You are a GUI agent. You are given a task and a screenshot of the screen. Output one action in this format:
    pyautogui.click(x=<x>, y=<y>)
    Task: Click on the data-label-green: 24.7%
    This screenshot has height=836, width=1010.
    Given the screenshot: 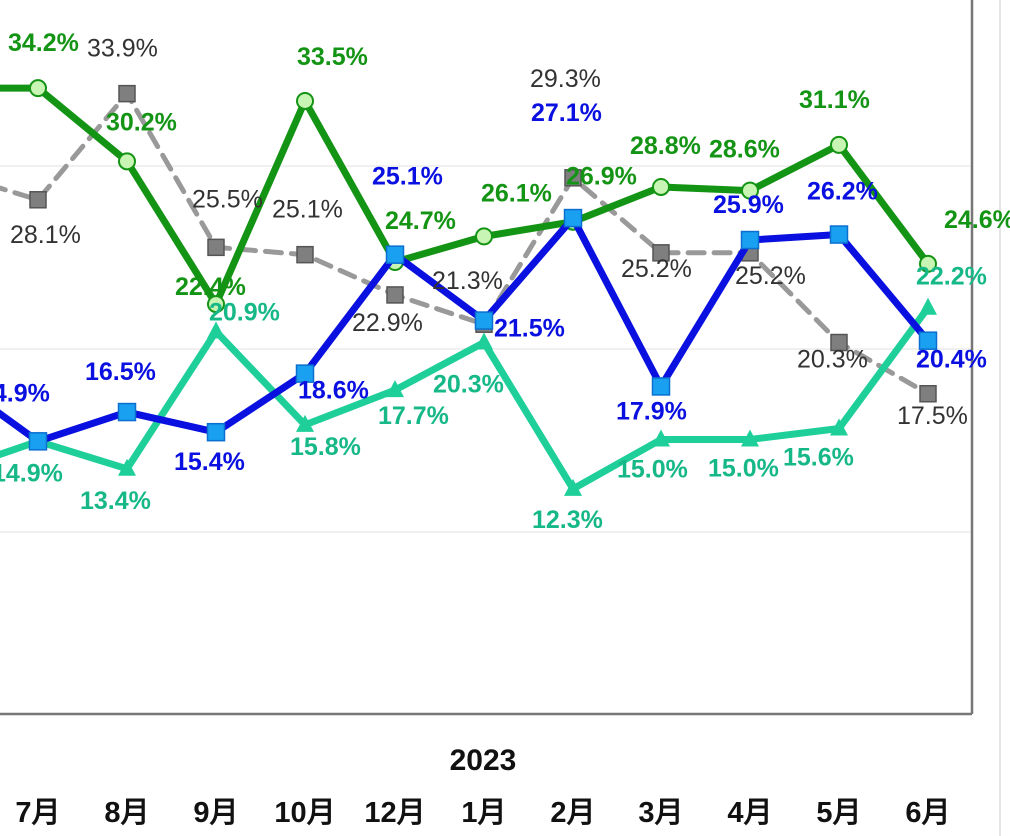 What is the action you would take?
    pyautogui.click(x=420, y=221)
    